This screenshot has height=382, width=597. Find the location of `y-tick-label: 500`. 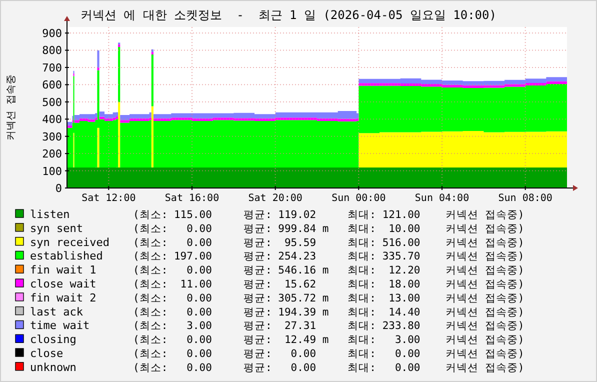

y-tick-label: 500 is located at coordinates (52, 102).